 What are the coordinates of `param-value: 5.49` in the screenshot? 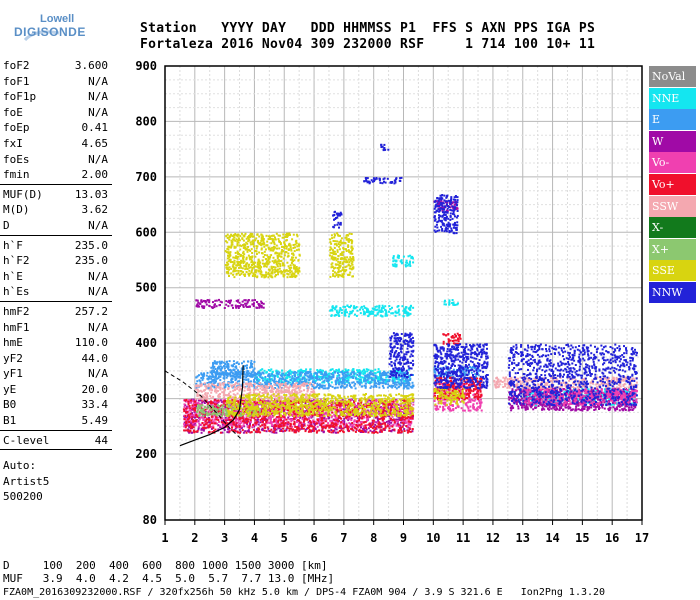 It's located at (95, 421).